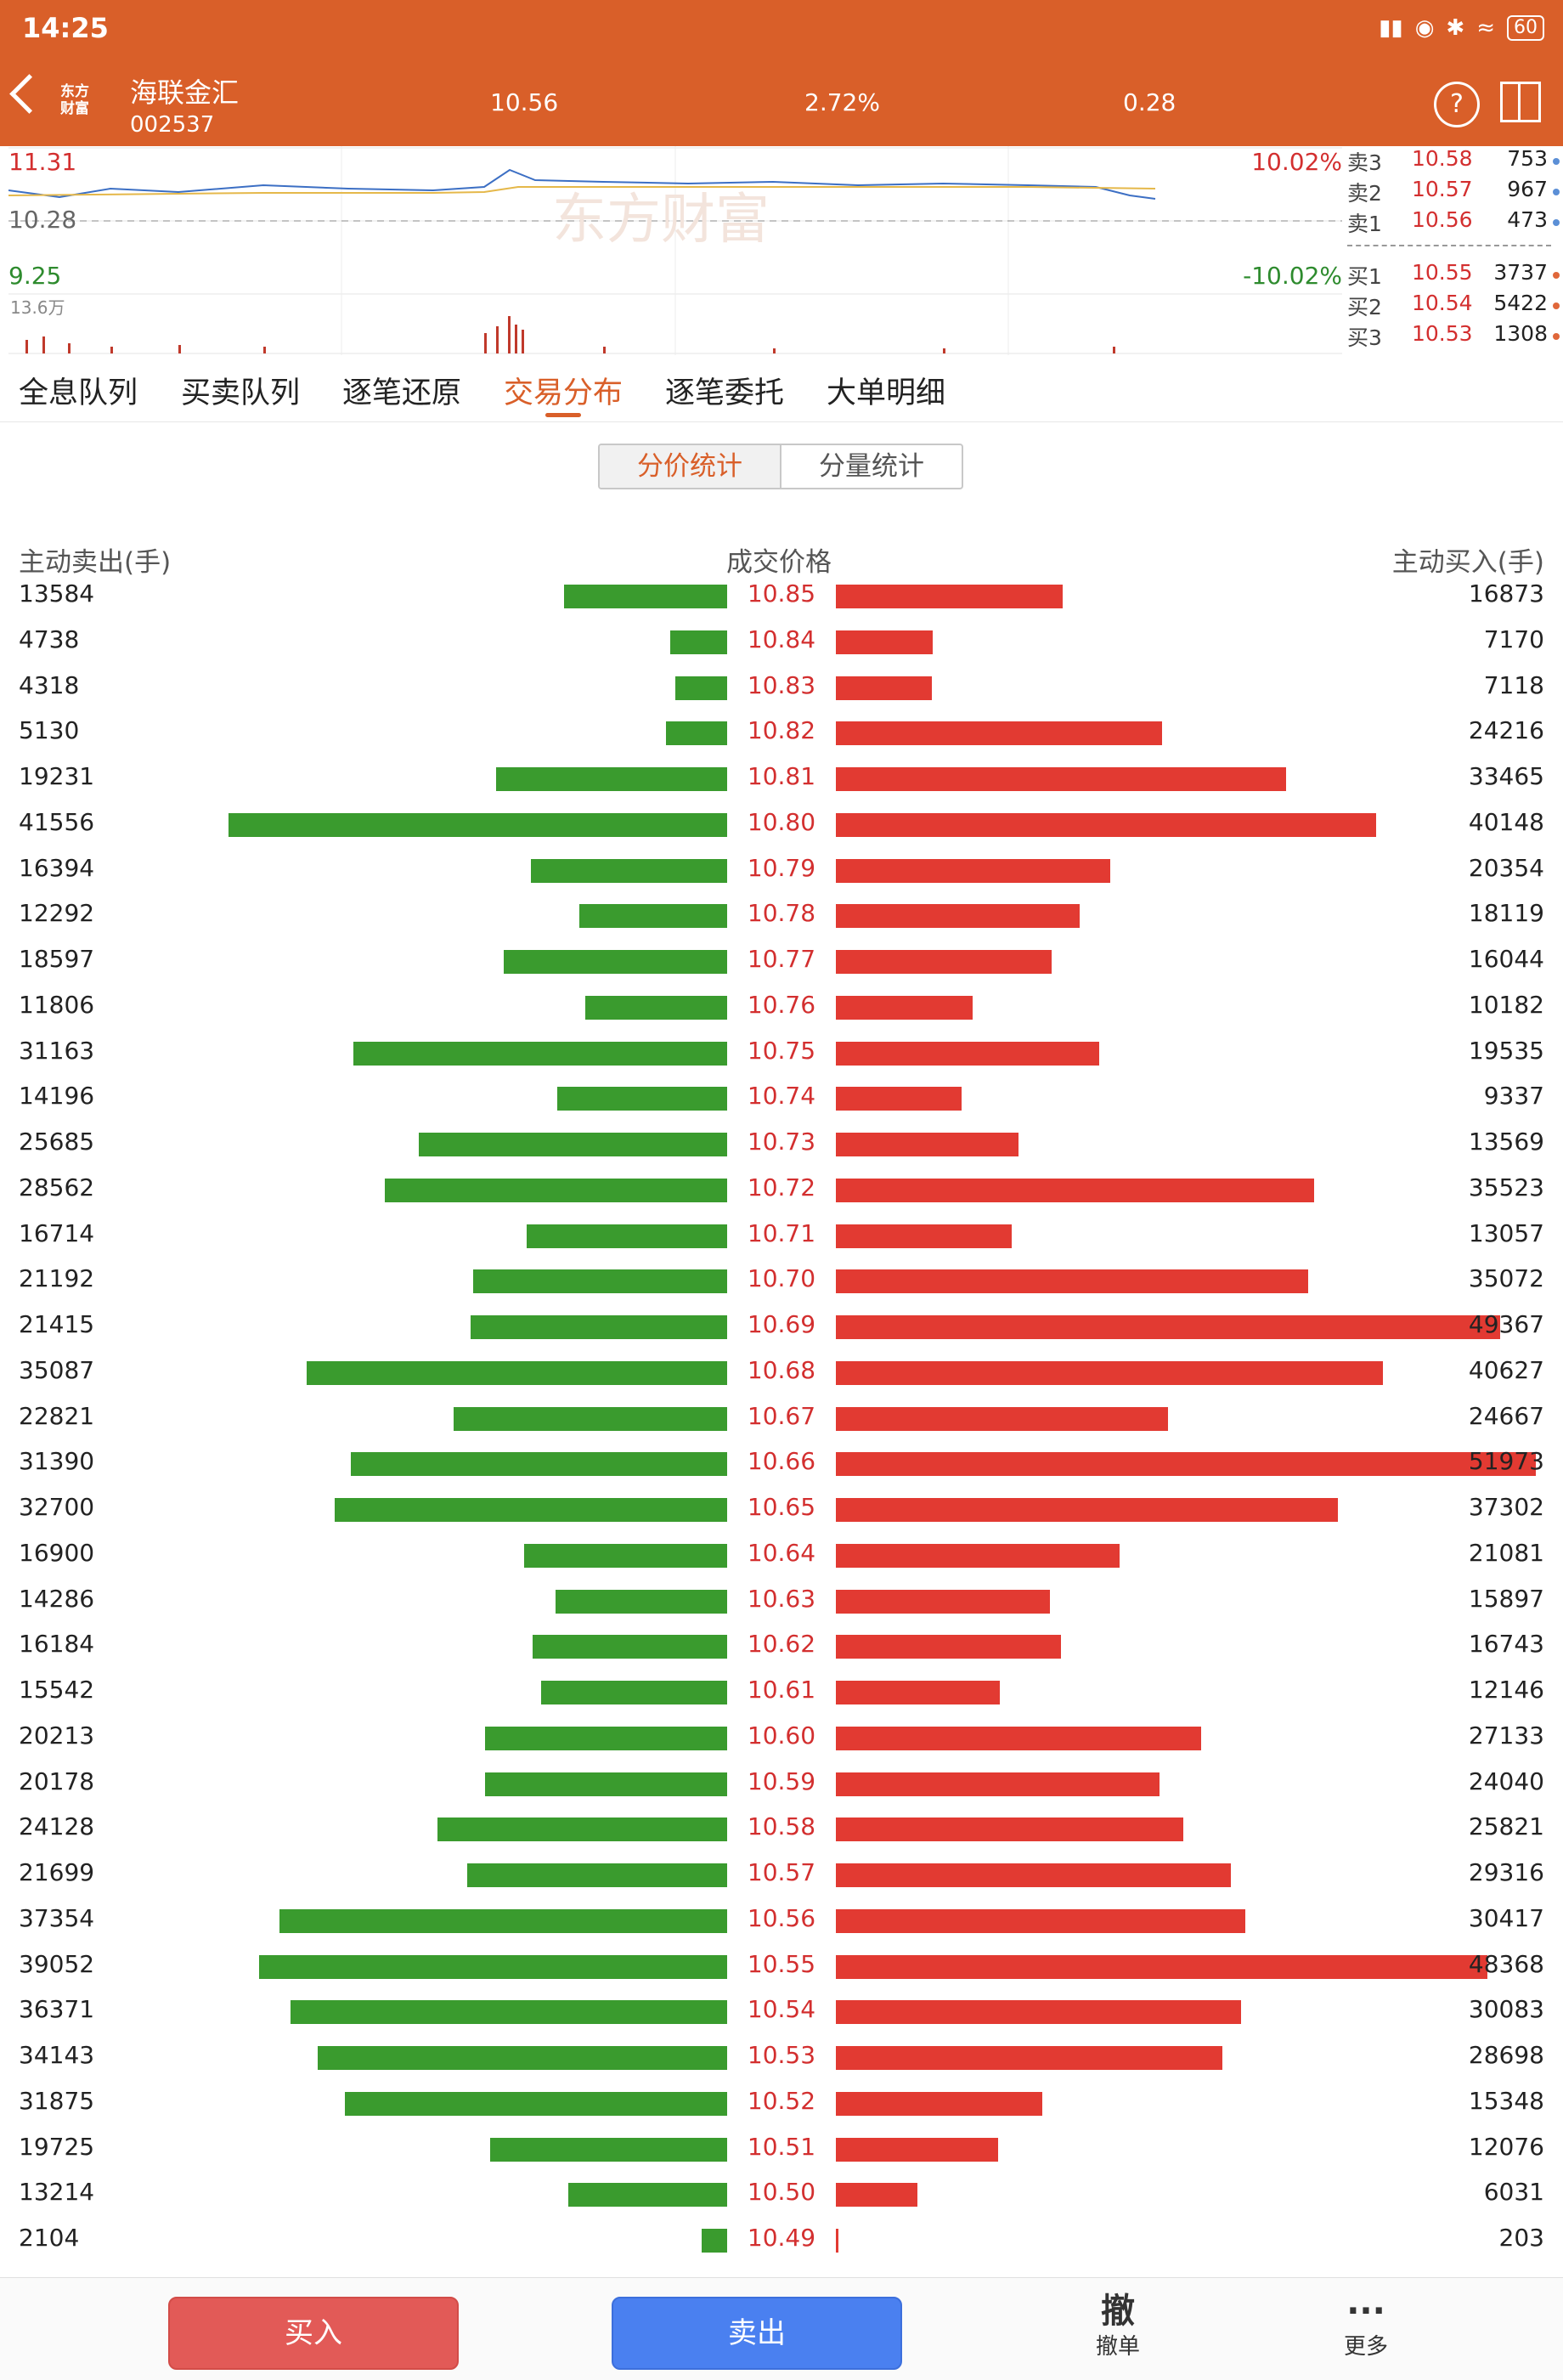  What do you see at coordinates (781, 1599) in the screenshot?
I see `trade-price: 10.63` at bounding box center [781, 1599].